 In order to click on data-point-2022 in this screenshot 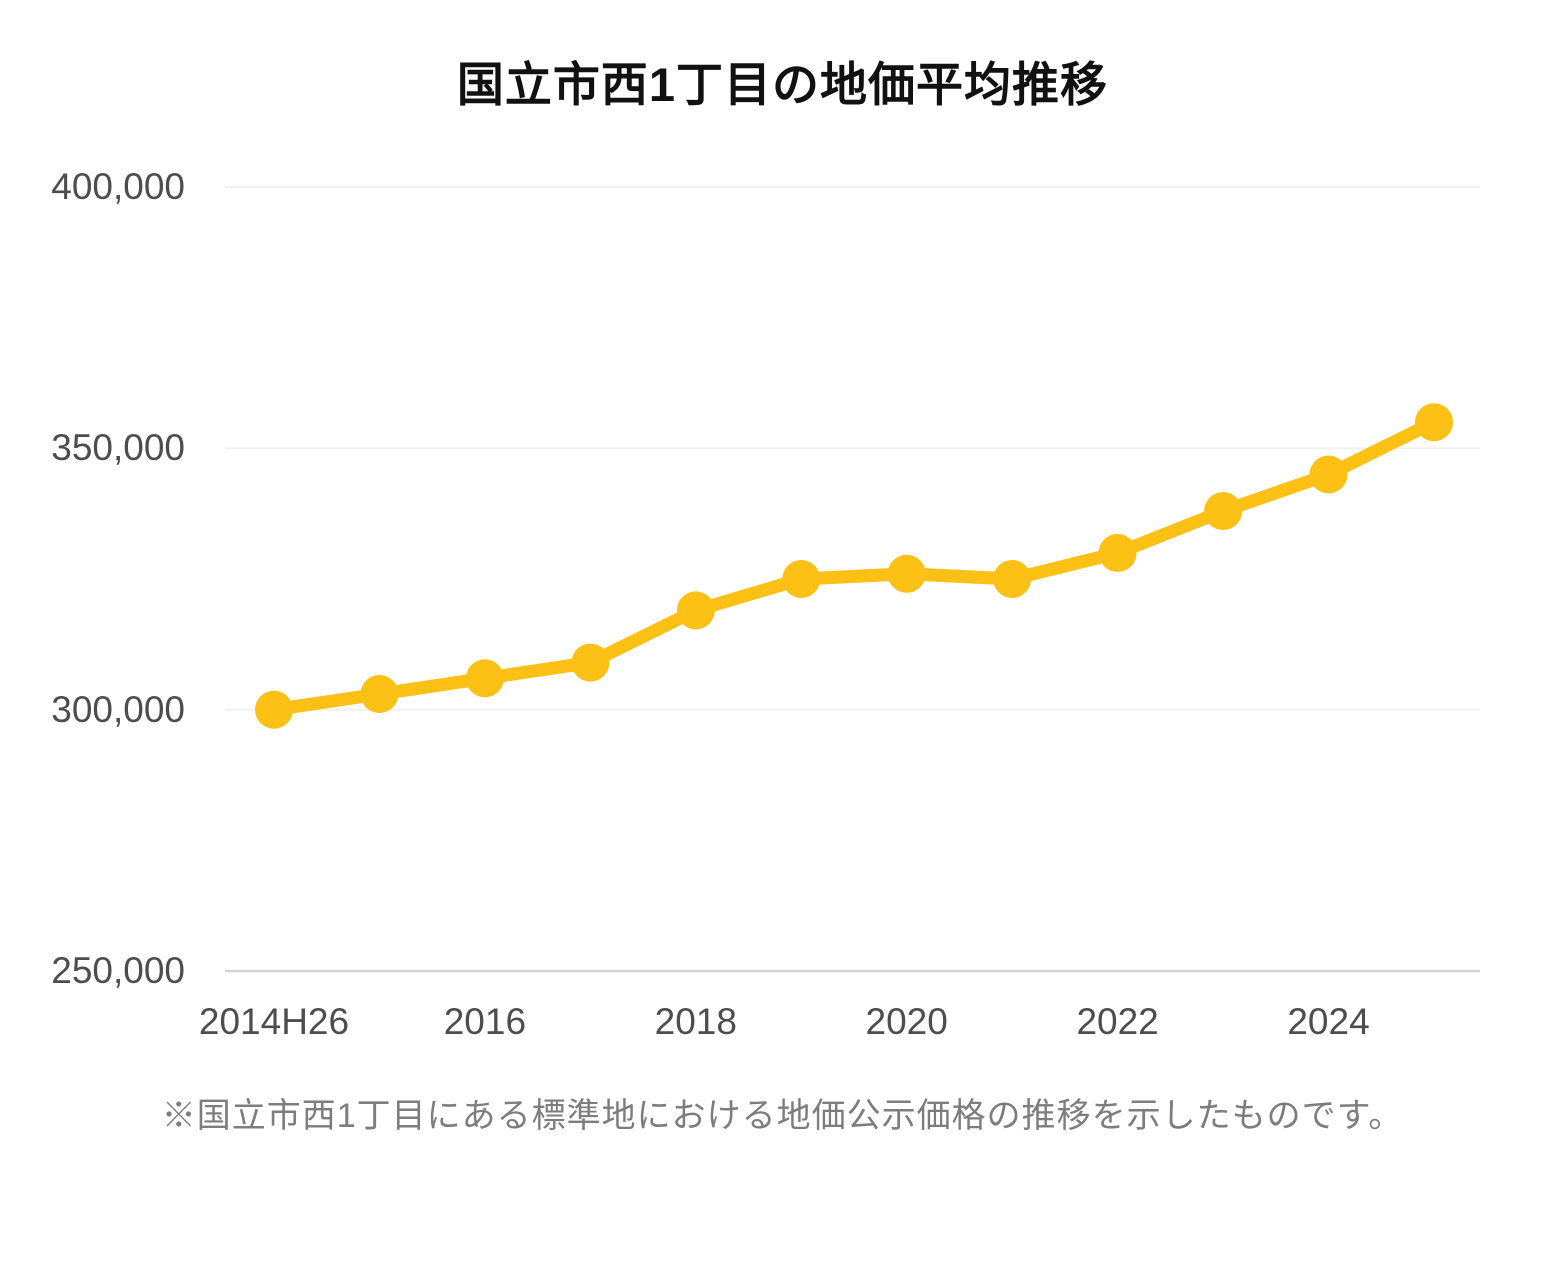, I will do `click(1117, 552)`.